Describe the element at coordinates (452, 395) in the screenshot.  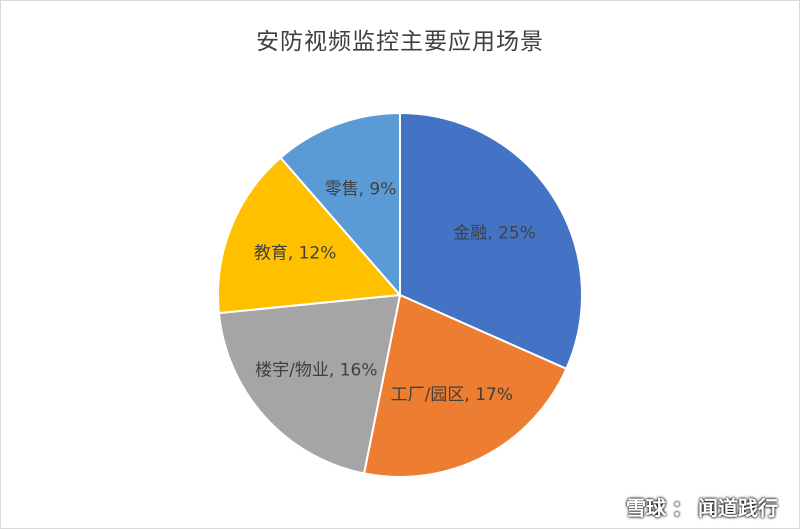
I see `slice-label: 工厂/园区, 17%` at that location.